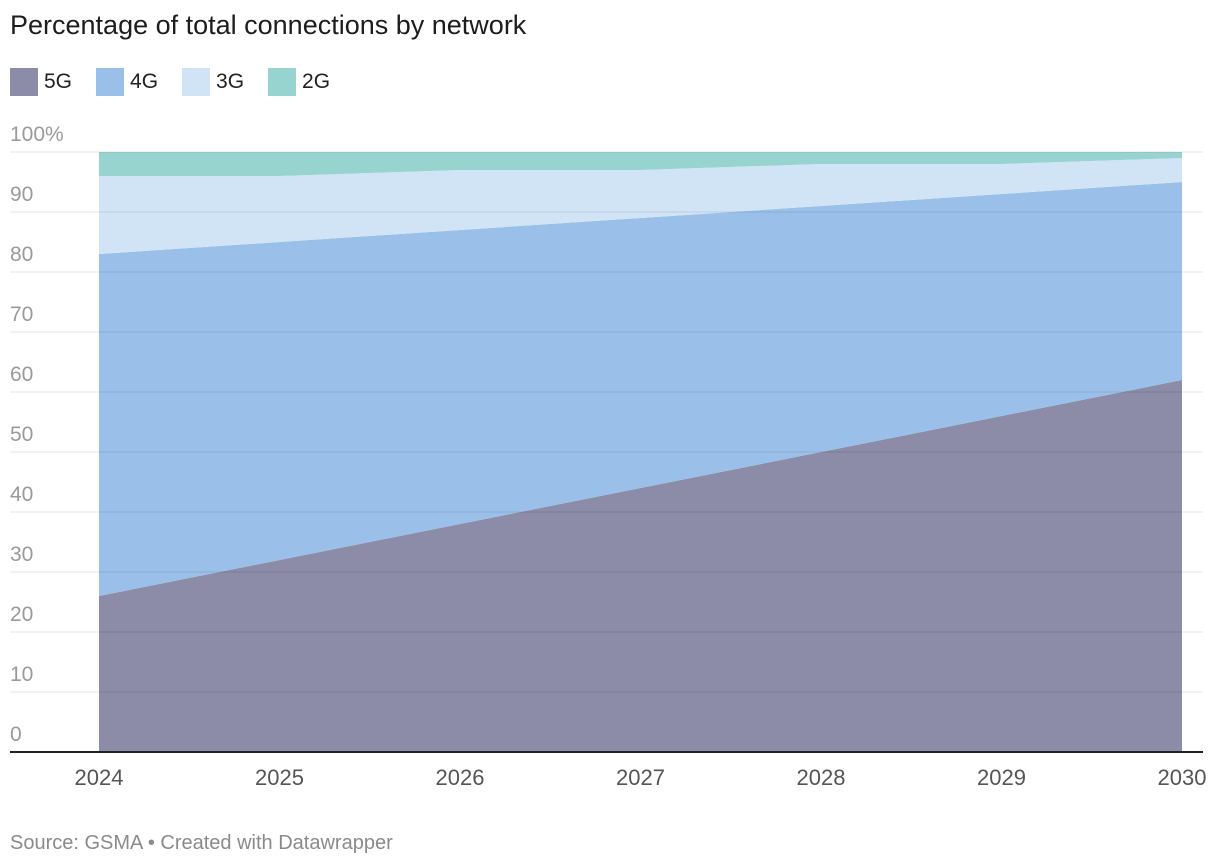 Image resolution: width=1220 pixels, height=868 pixels. I want to click on source-note: Source: GSMA • Created with Datawrapper, so click(201, 843).